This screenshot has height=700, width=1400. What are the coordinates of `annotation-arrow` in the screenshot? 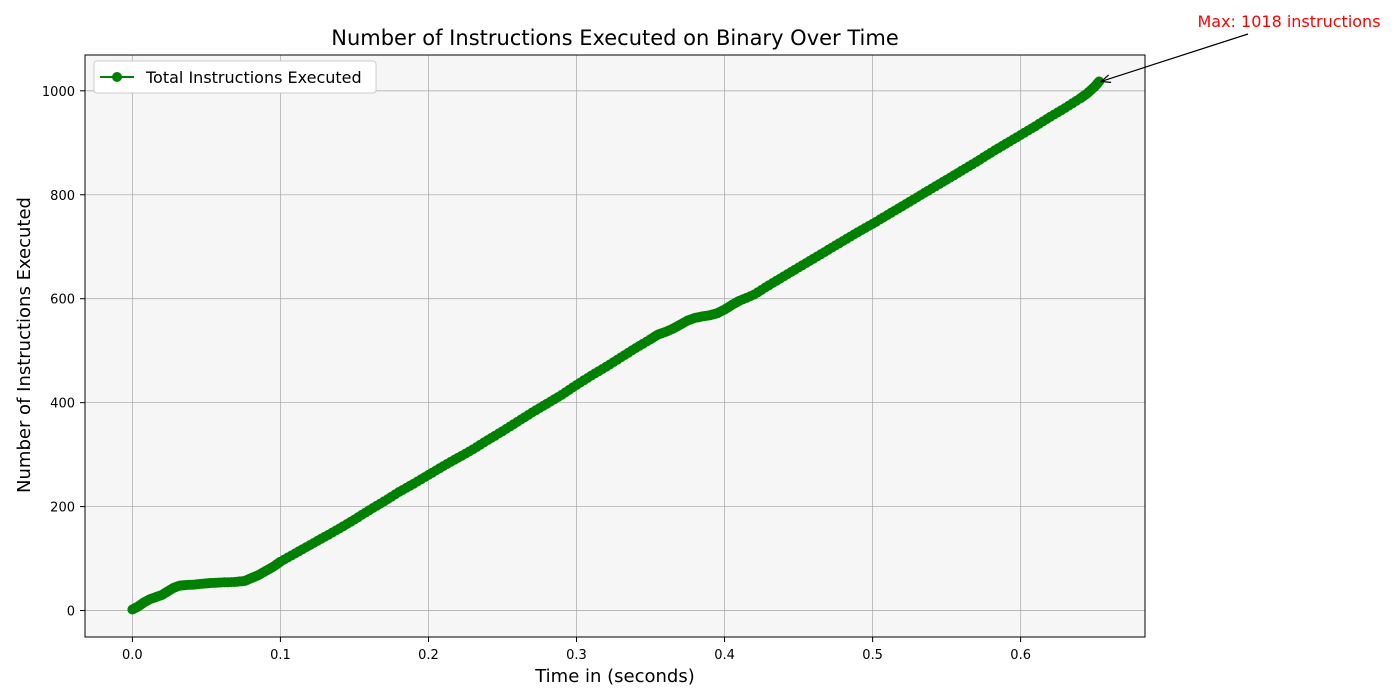 It's located at (1174, 58).